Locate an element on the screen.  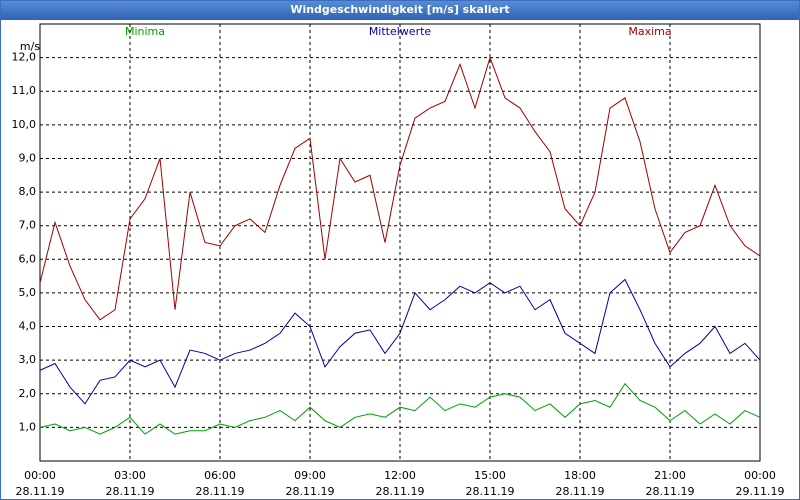
y-tick-label: 5,0 is located at coordinates (28, 292).